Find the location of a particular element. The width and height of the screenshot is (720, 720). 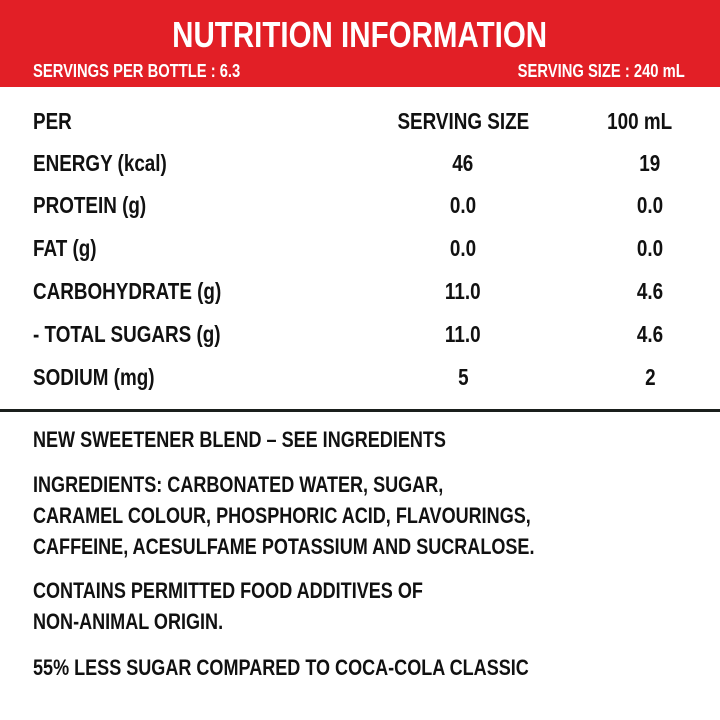

column-header-100ml: 100 mL is located at coordinates (640, 121).